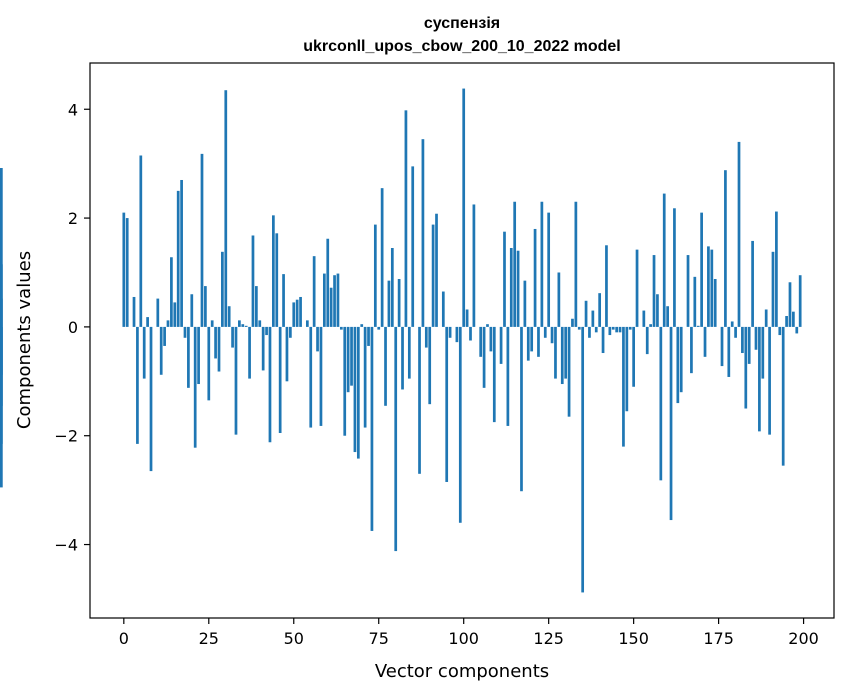 Image resolution: width=847 pixels, height=696 pixels. I want to click on y-tick-label: 0, so click(73, 327).